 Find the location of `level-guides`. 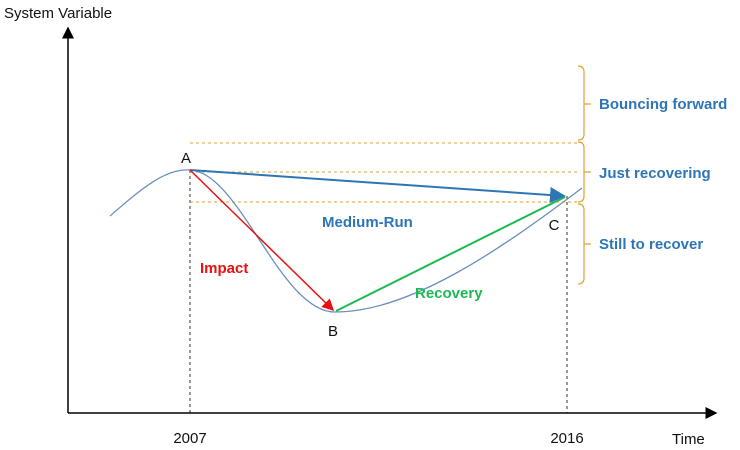

level-guides is located at coordinates (385, 172).